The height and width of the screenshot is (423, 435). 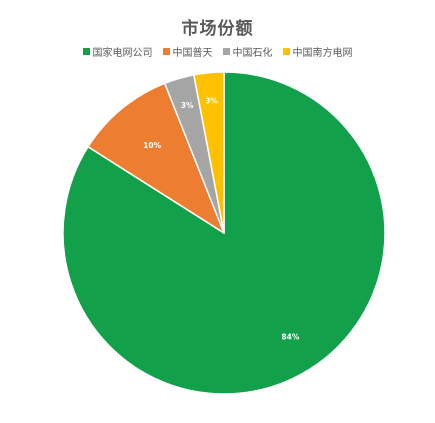 What do you see at coordinates (187, 105) in the screenshot?
I see `data-label-sinopec: 3%` at bounding box center [187, 105].